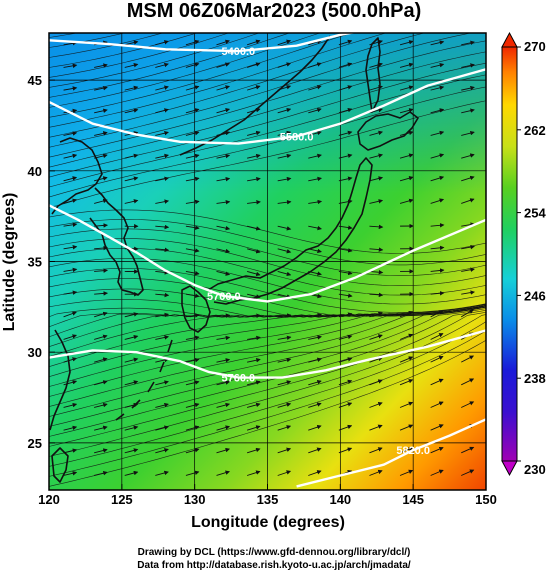 The height and width of the screenshot is (573, 548). I want to click on contour-line, so click(267, 354).